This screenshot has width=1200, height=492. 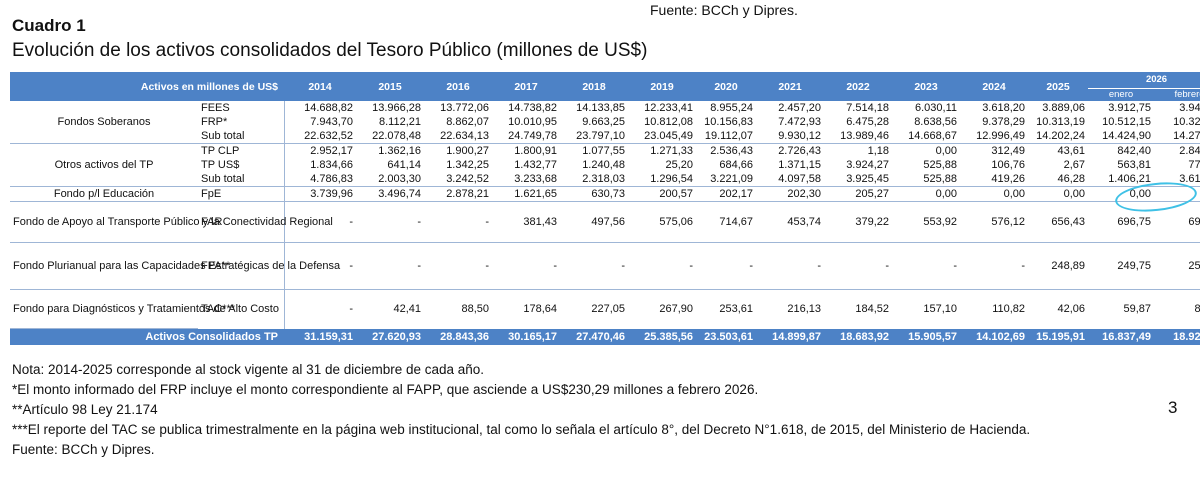 I want to click on cell-value: 85,74, so click(x=1197, y=309).